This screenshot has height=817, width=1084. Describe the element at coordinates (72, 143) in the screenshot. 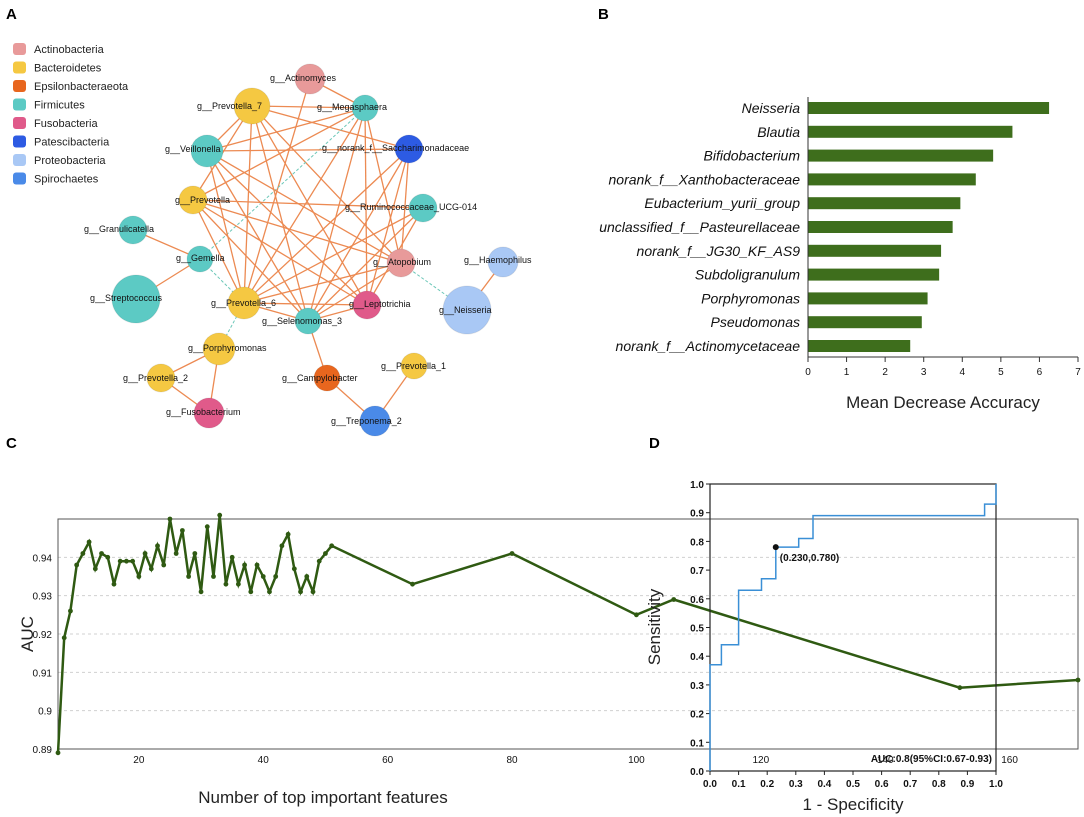

I see `legend-entry: Patescibacteria` at that location.